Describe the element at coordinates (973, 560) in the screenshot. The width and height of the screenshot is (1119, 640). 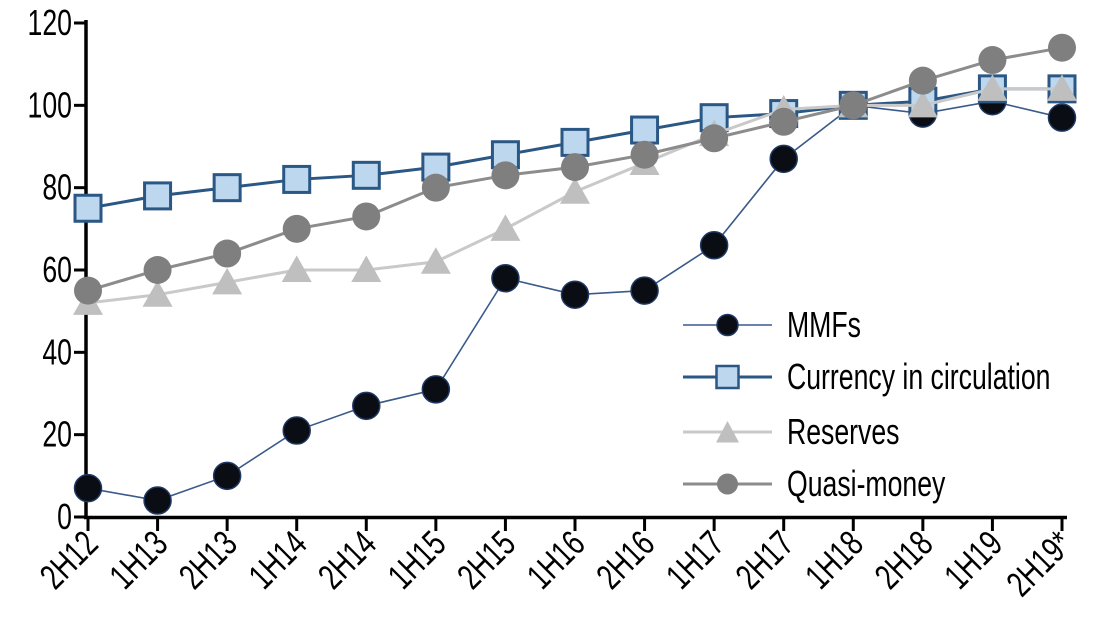
I see `x-tick-label: 1H19` at that location.